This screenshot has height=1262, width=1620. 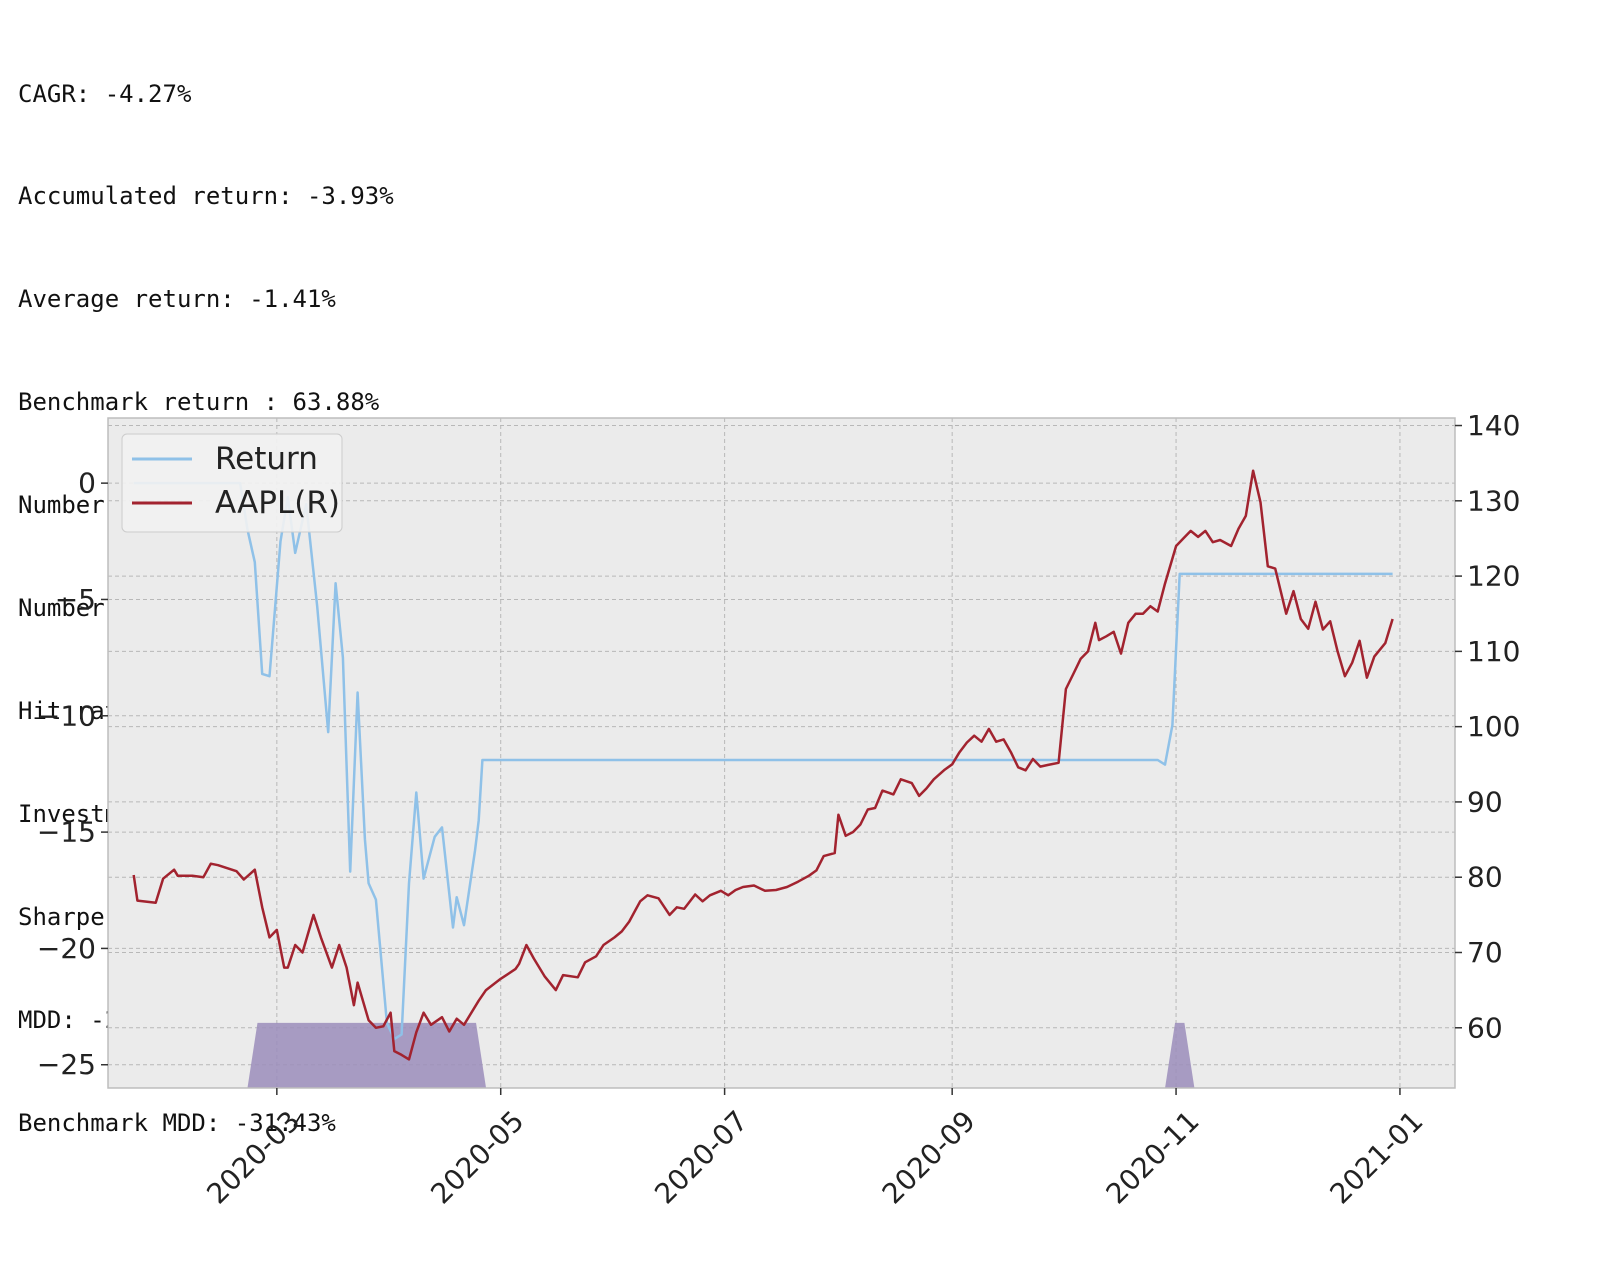 What do you see at coordinates (206, 196) in the screenshot?
I see `stat-accumulated-return: Accumulated return: -3.93%` at bounding box center [206, 196].